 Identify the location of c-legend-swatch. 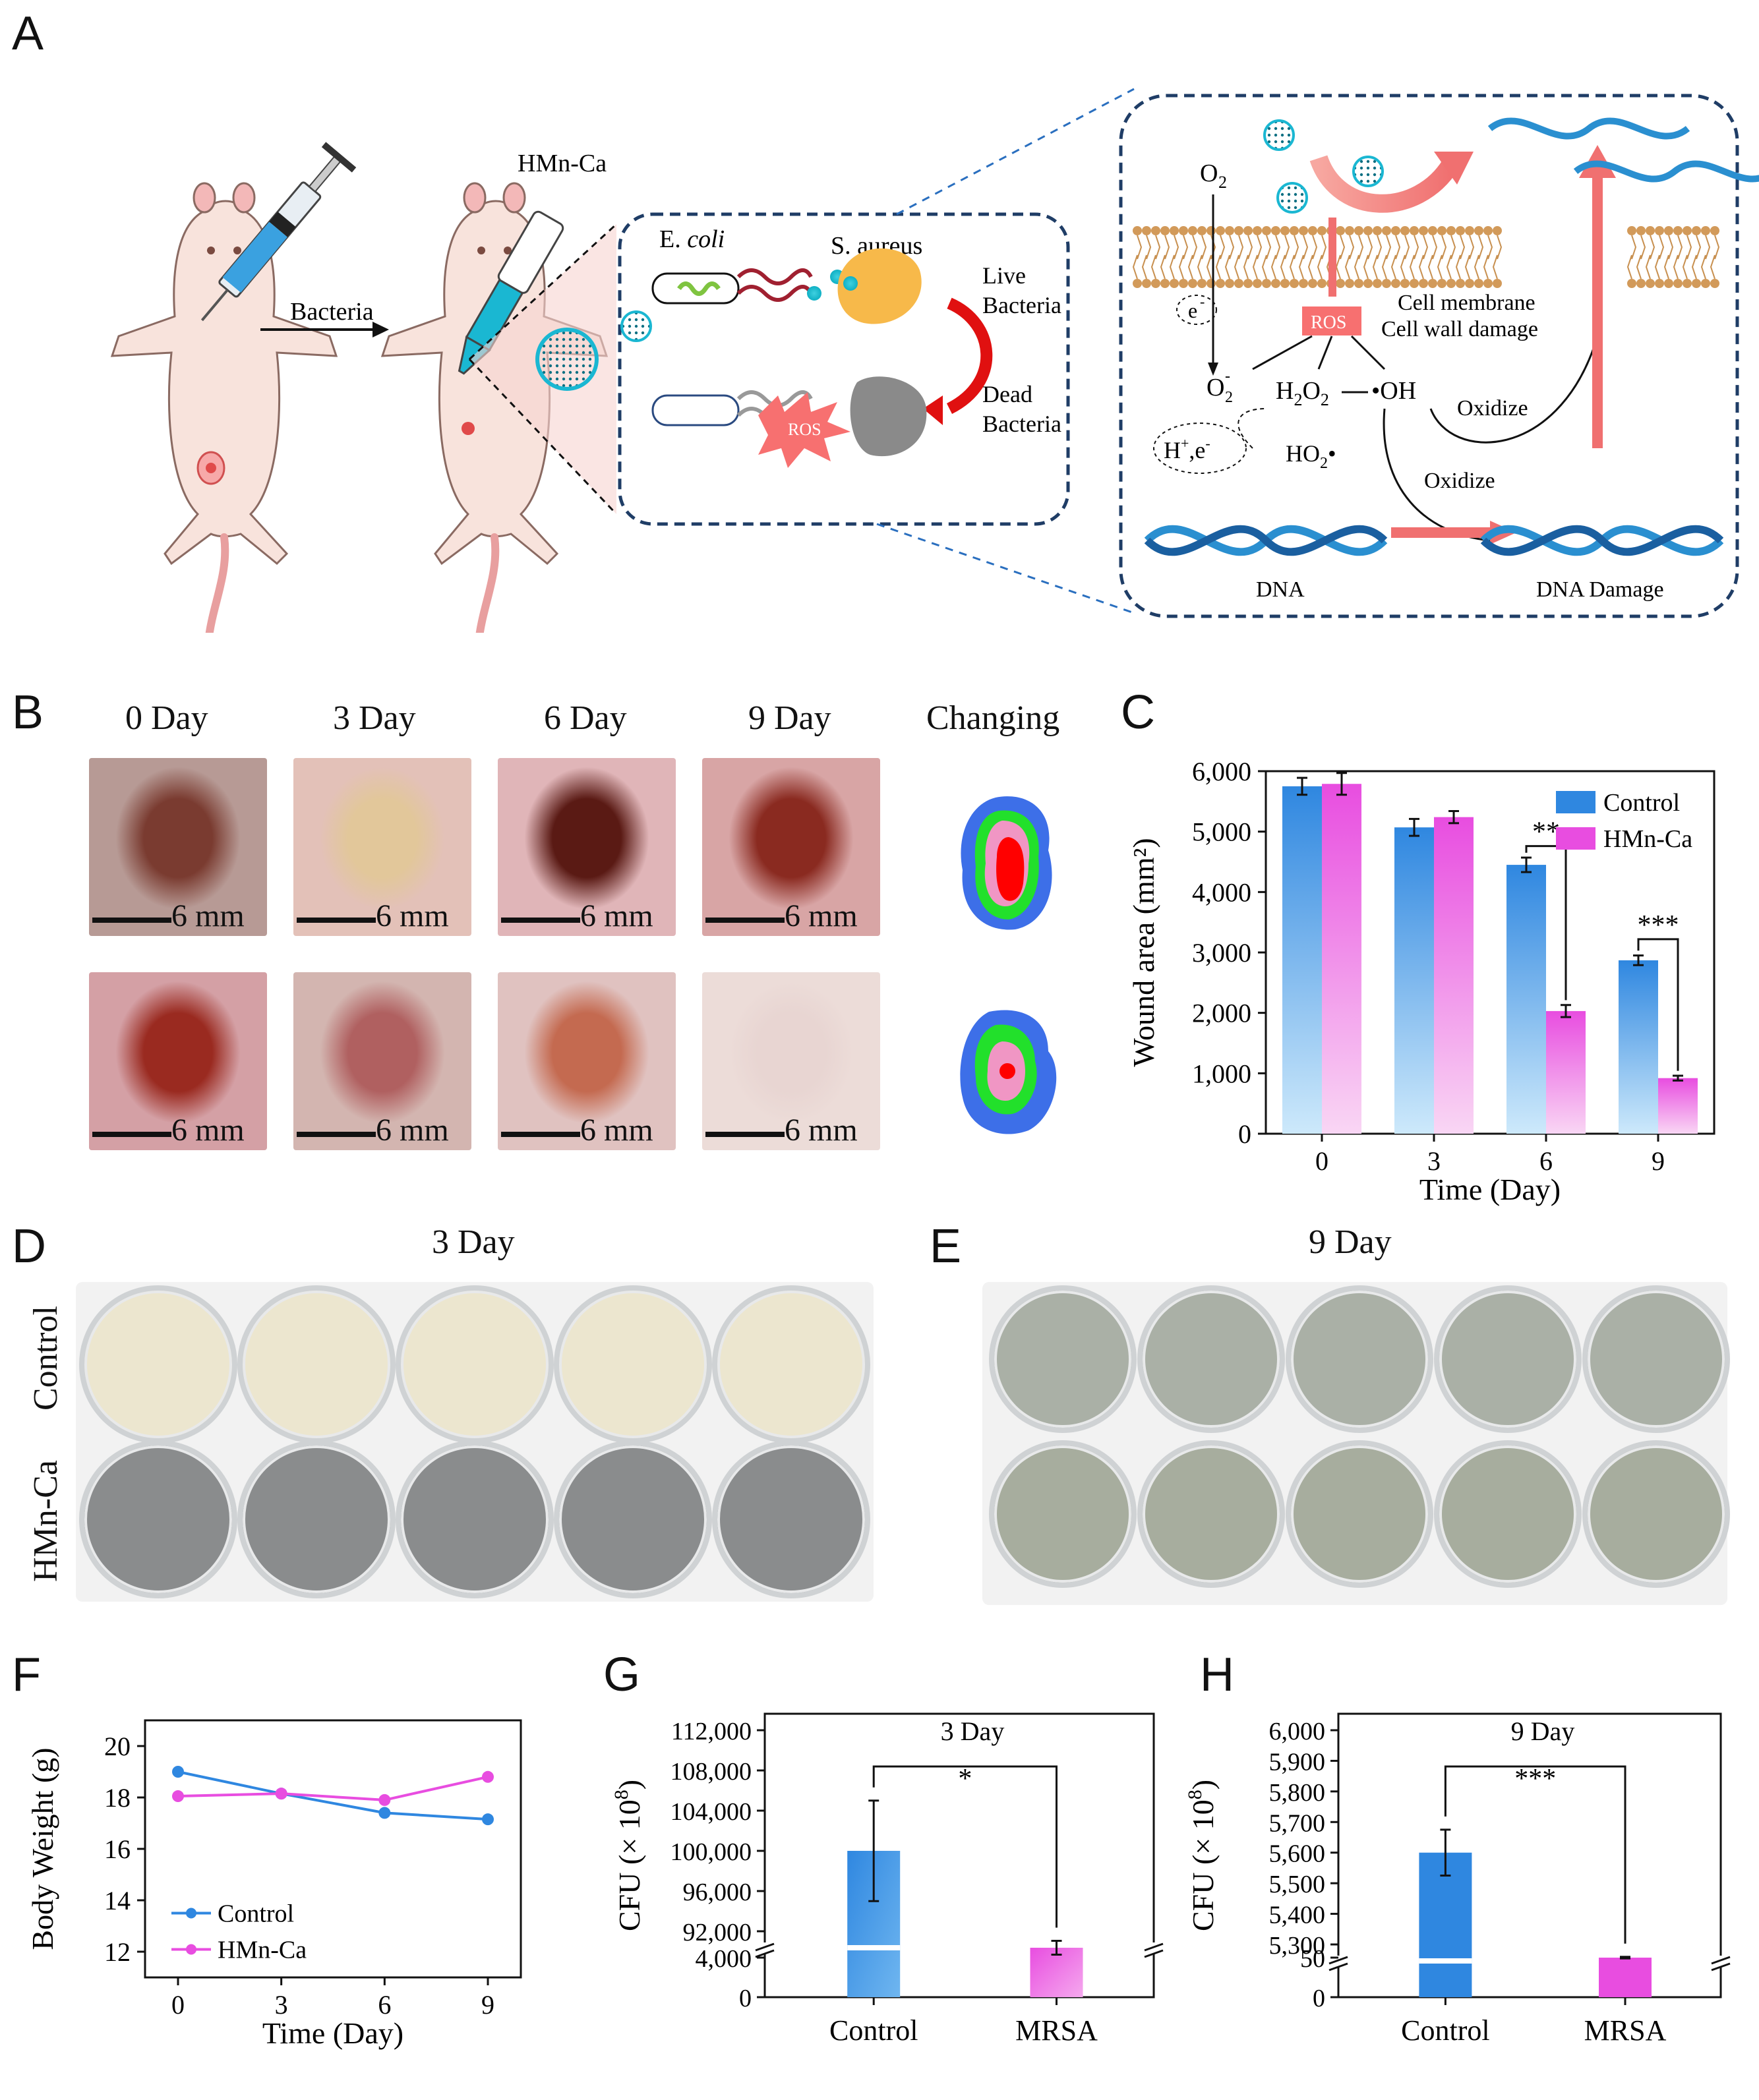
(1575, 838).